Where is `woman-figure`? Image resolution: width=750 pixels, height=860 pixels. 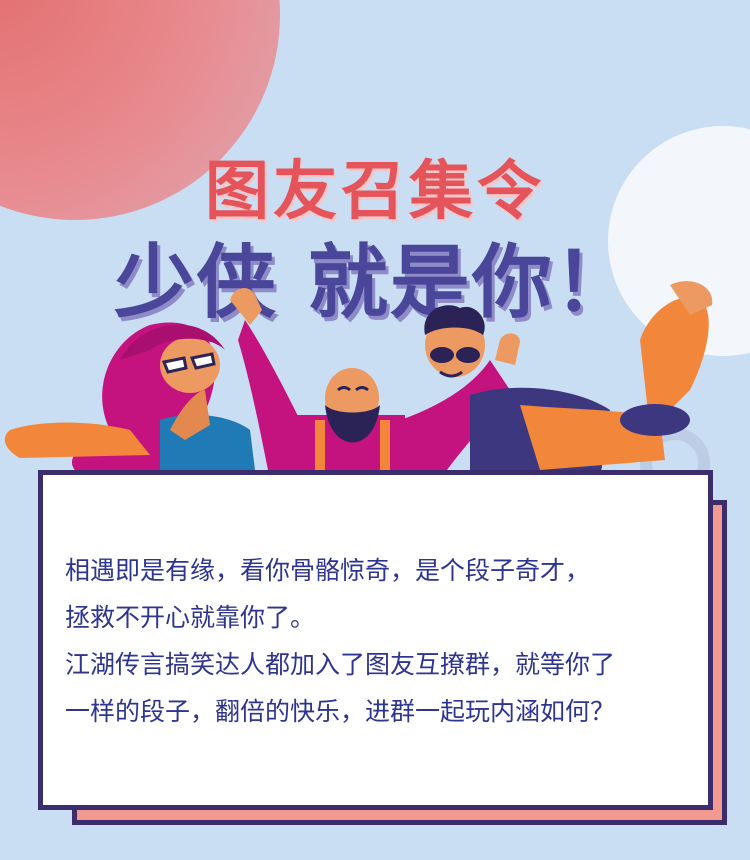 woman-figure is located at coordinates (129, 398).